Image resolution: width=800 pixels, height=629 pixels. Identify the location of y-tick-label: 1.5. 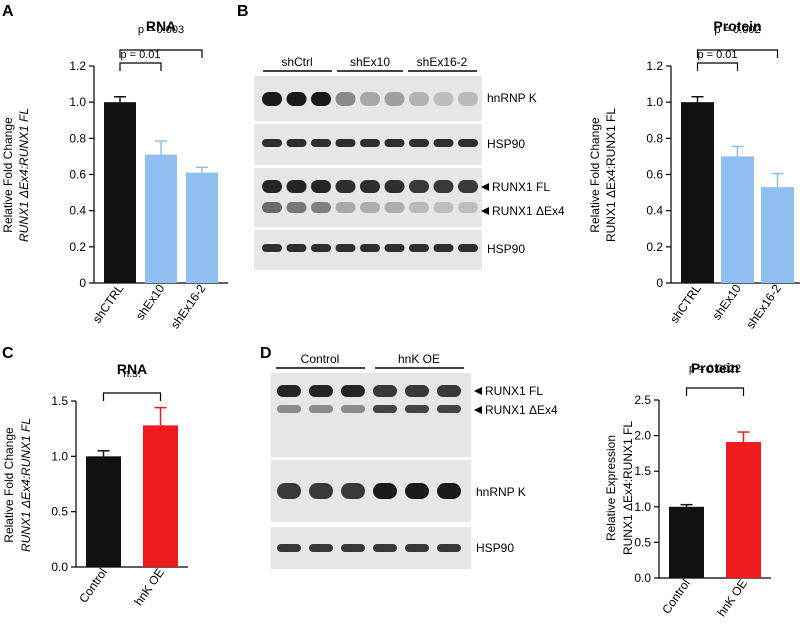
(59, 401).